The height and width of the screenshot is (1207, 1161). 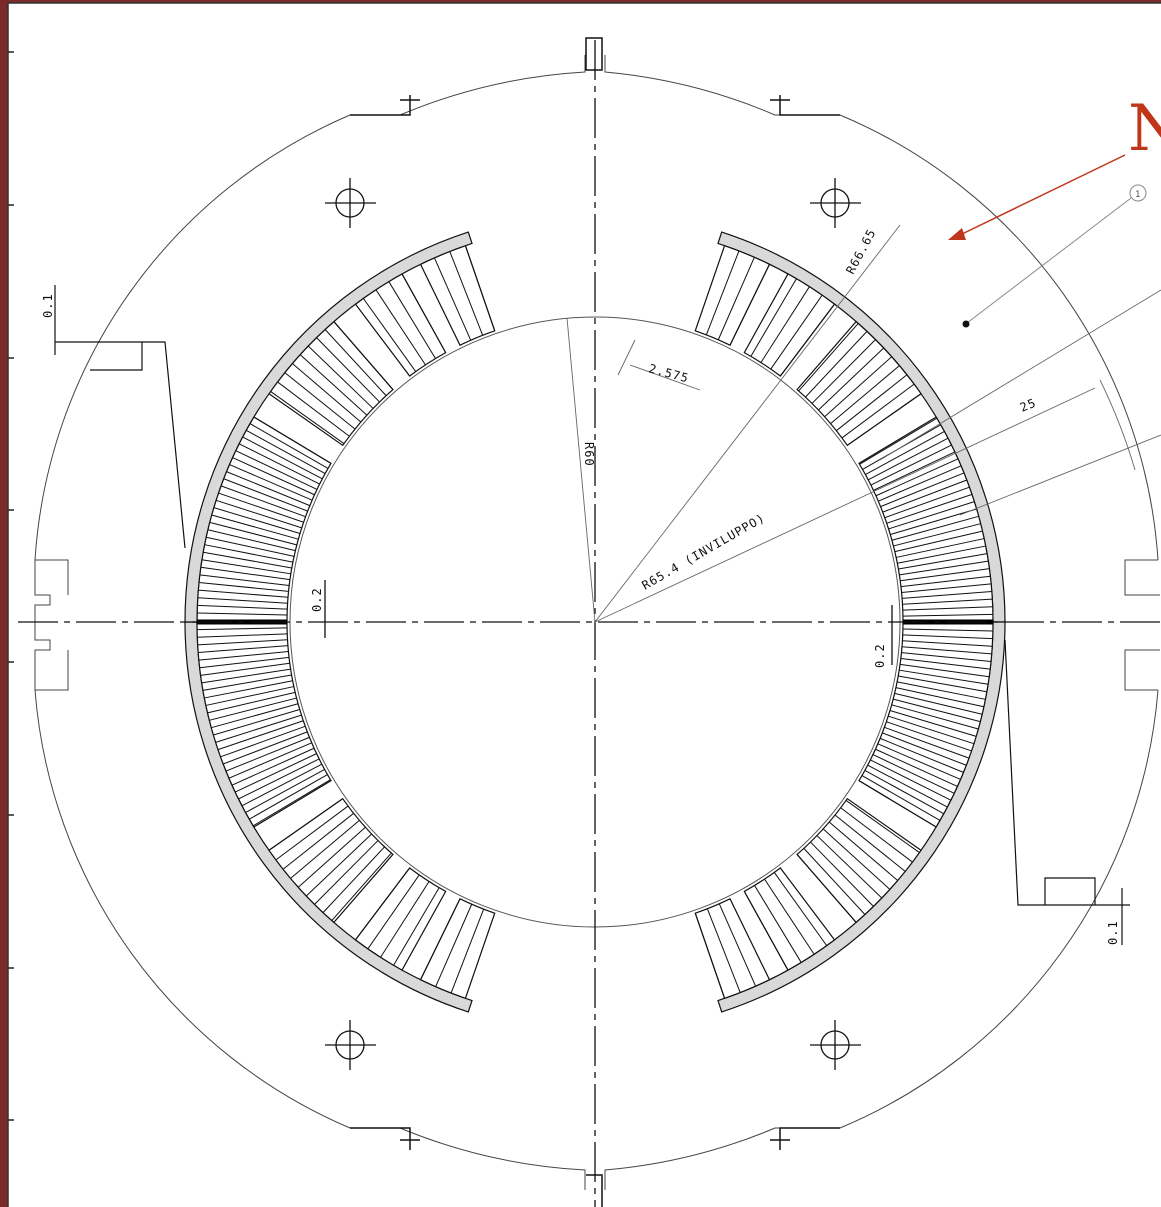 I want to click on midplane-tolerance-marks, so click(x=608, y=622).